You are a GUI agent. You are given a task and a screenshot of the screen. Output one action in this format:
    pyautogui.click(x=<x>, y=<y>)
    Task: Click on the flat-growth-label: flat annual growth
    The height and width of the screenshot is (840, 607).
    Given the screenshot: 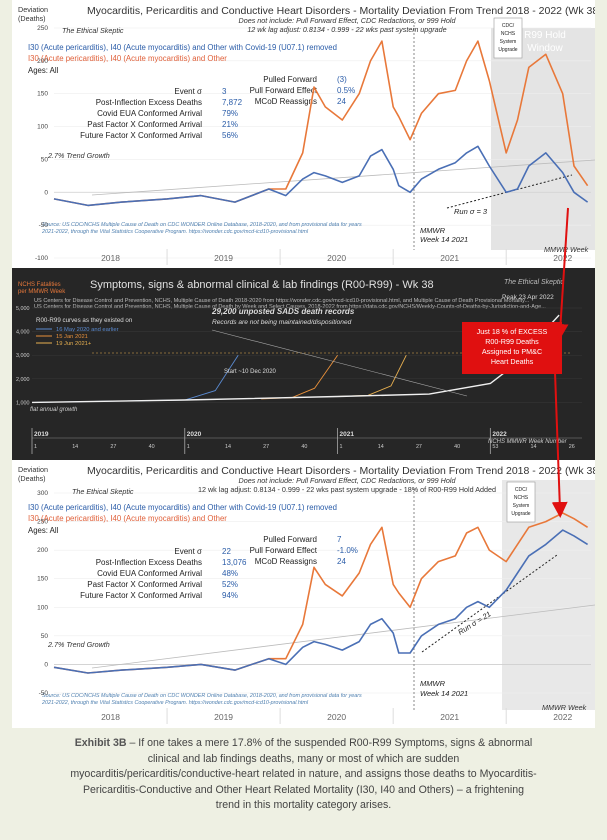 What is the action you would take?
    pyautogui.click(x=54, y=410)
    